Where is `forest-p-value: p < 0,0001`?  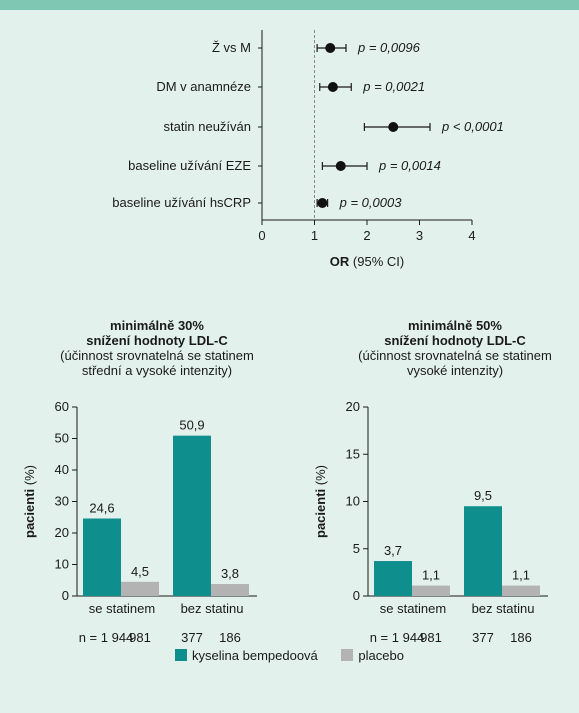
forest-p-value: p < 0,0001 is located at coordinates (472, 126).